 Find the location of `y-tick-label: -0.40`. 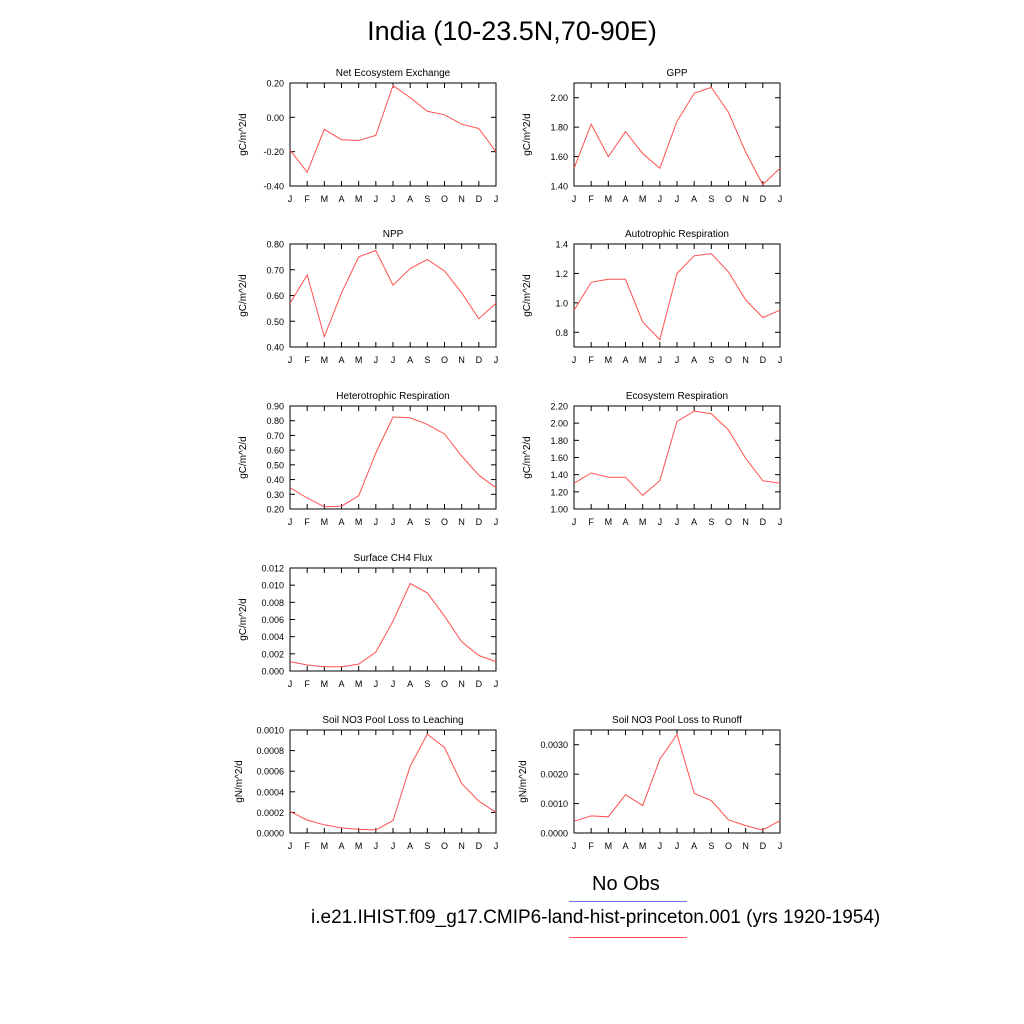

y-tick-label: -0.40 is located at coordinates (273, 187).